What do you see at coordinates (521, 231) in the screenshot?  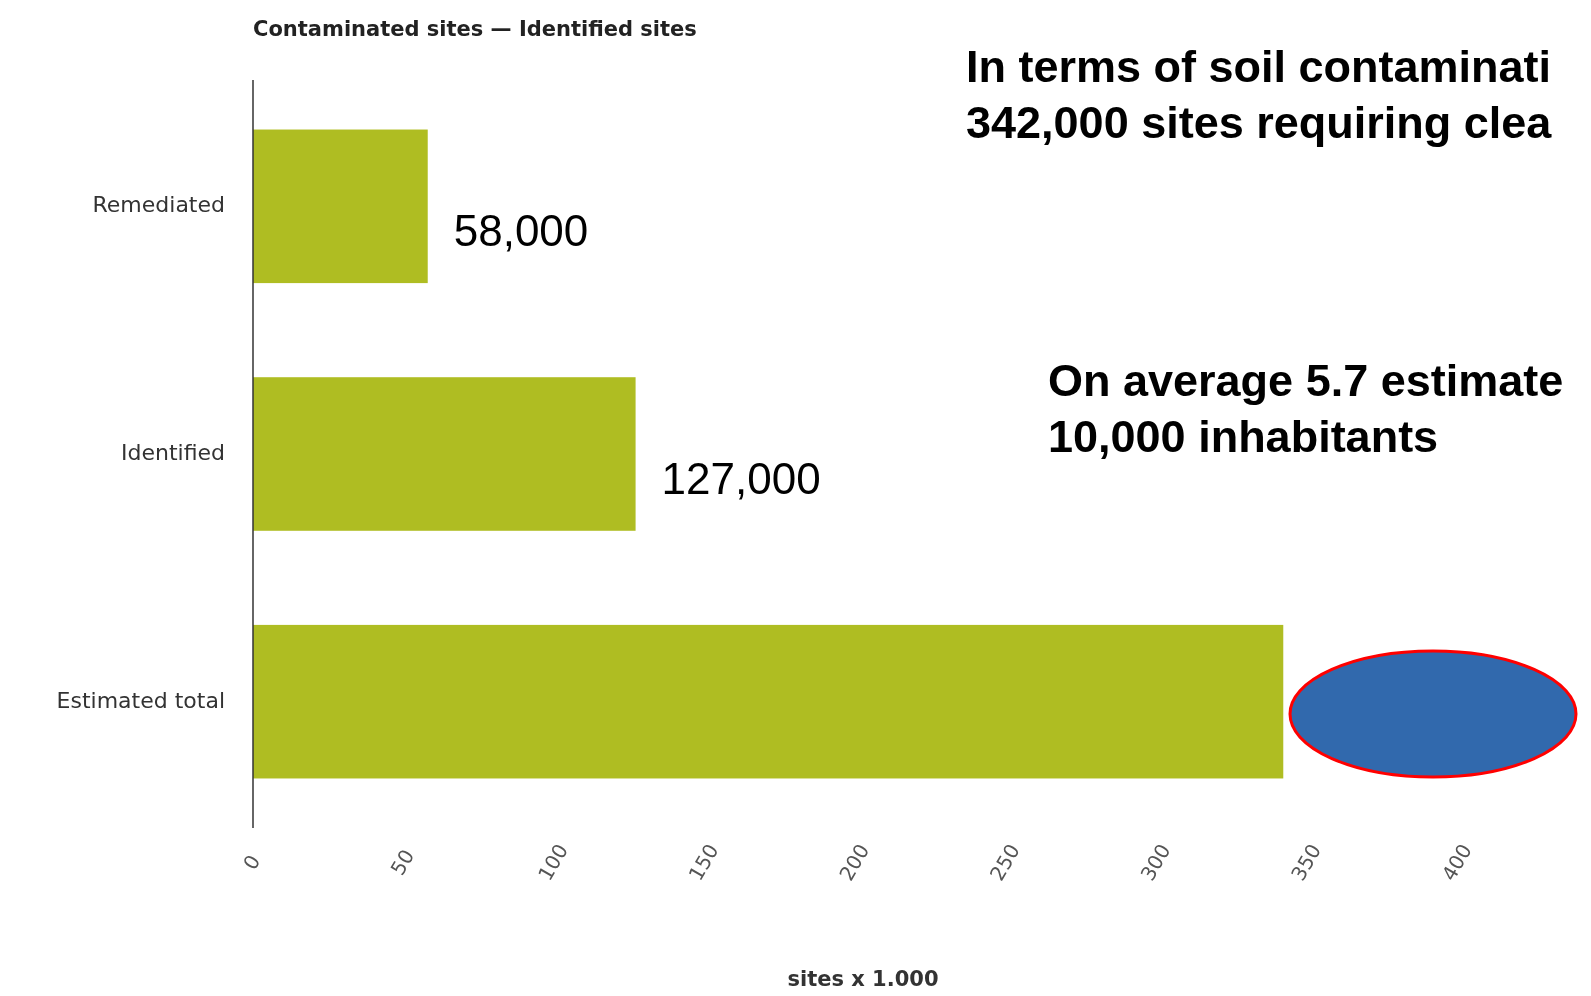 I see `annotation: 58,000` at bounding box center [521, 231].